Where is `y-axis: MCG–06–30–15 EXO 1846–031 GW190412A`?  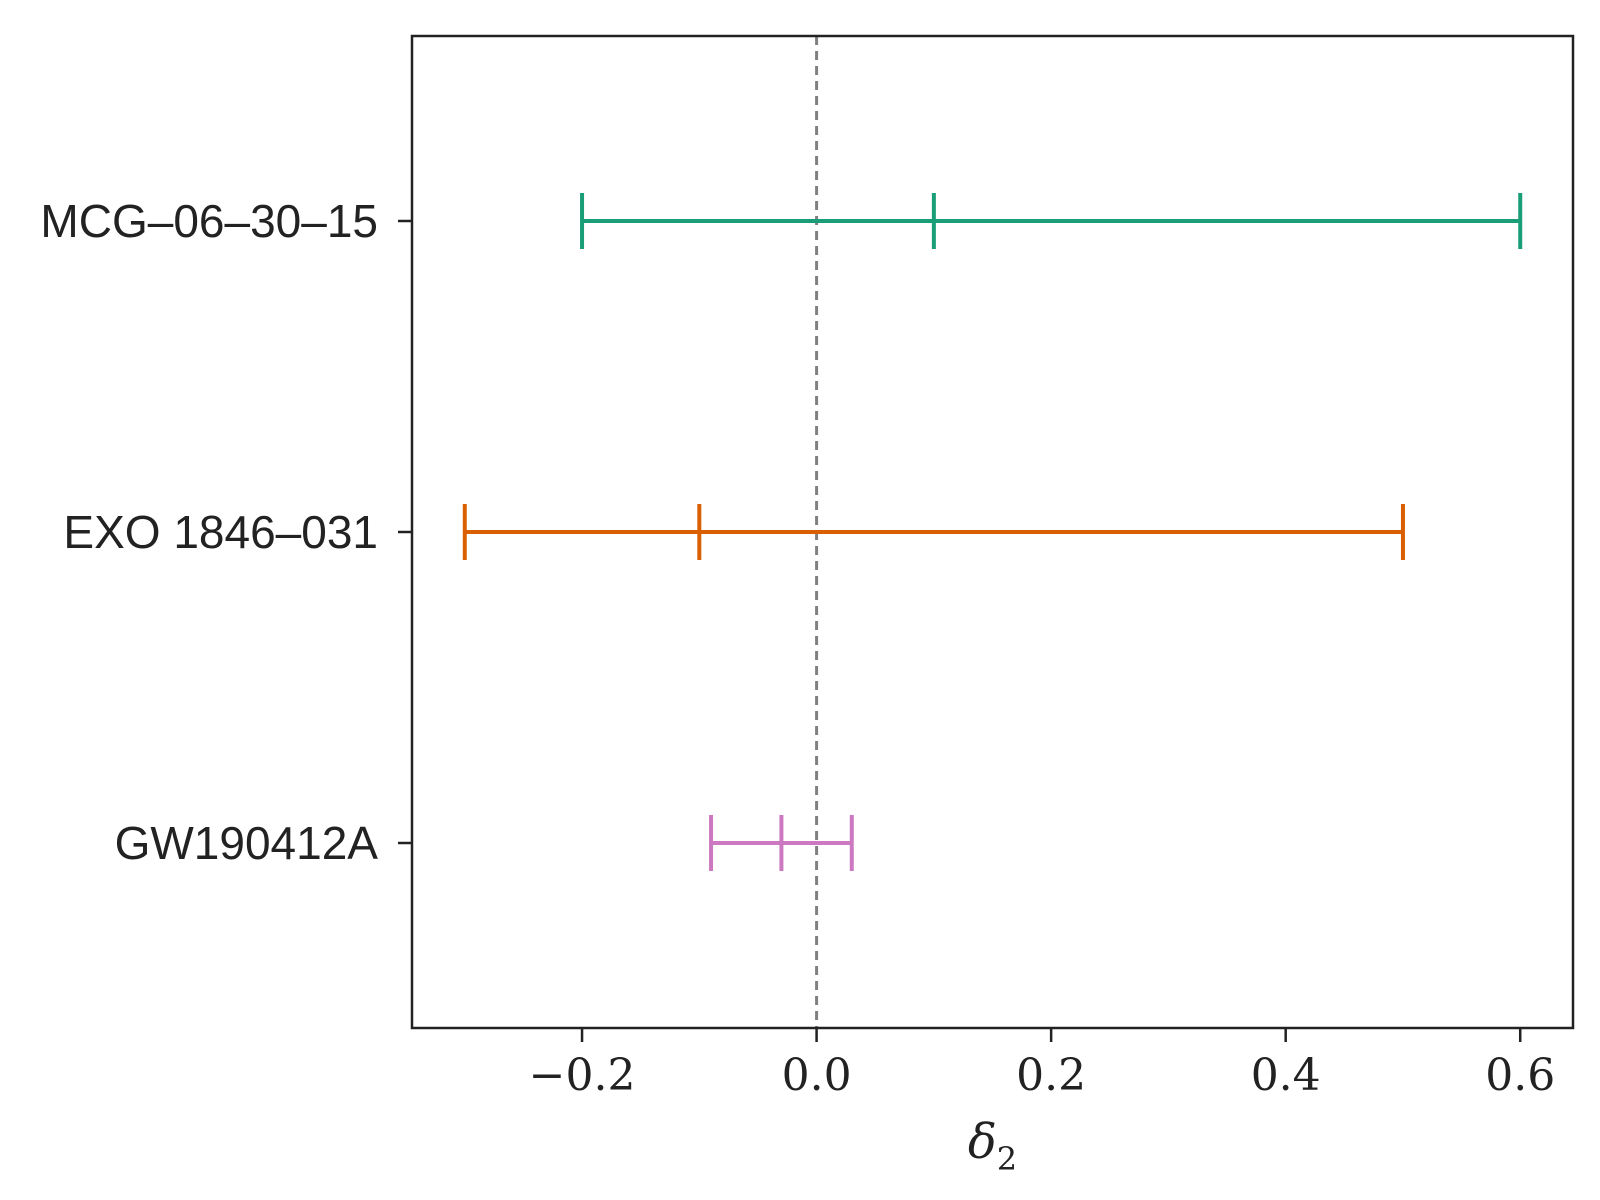 y-axis: MCG–06–30–15 EXO 1846–031 GW190412A is located at coordinates (226, 532).